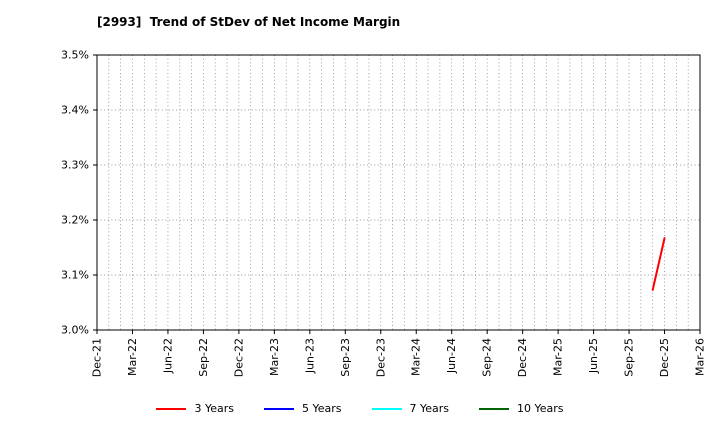 The width and height of the screenshot is (720, 440). Describe the element at coordinates (309, 356) in the screenshot. I see `x-tick-label: Jun-23` at that location.